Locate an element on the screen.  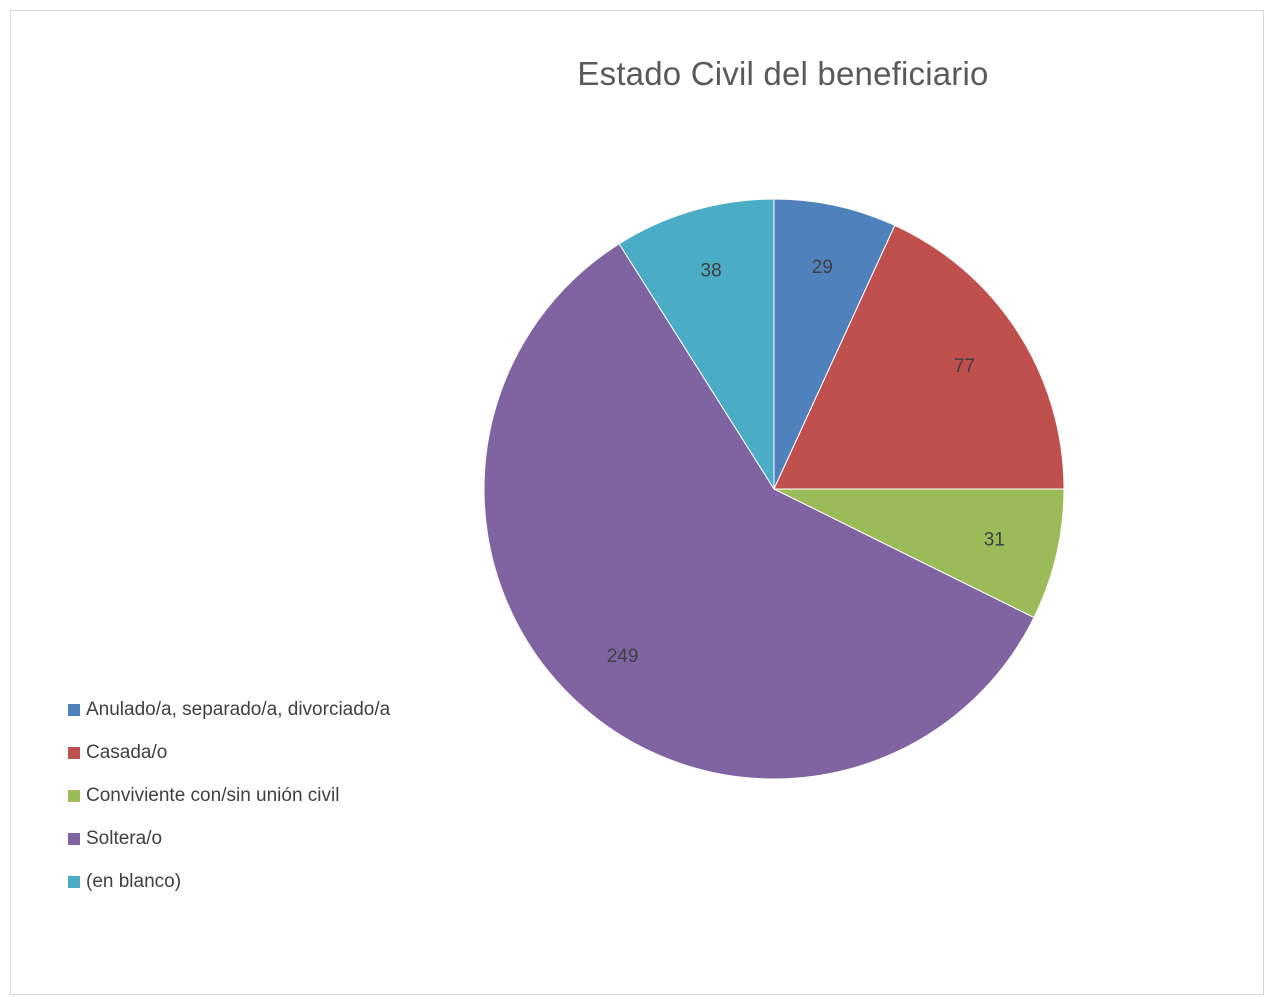
data-label: 29 is located at coordinates (822, 267).